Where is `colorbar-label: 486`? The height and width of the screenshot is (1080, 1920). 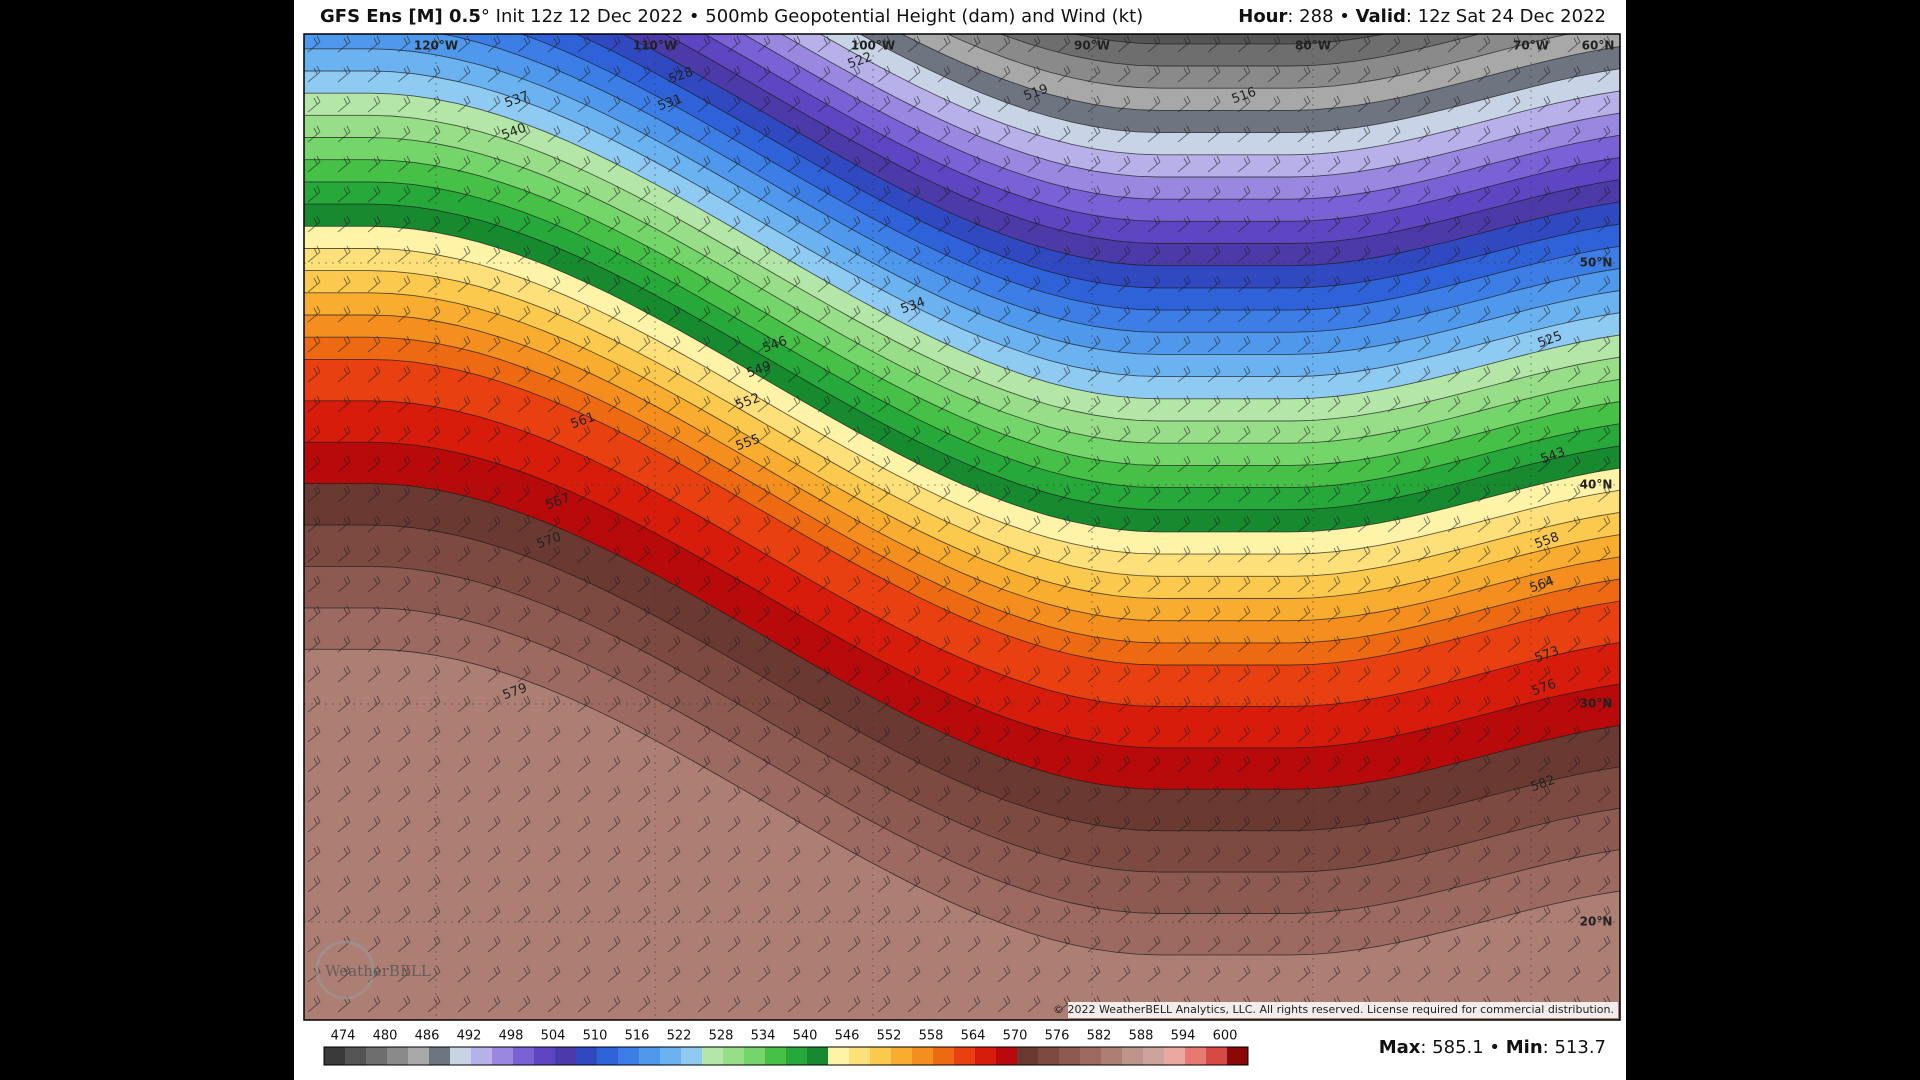
colorbar-label: 486 is located at coordinates (427, 1036).